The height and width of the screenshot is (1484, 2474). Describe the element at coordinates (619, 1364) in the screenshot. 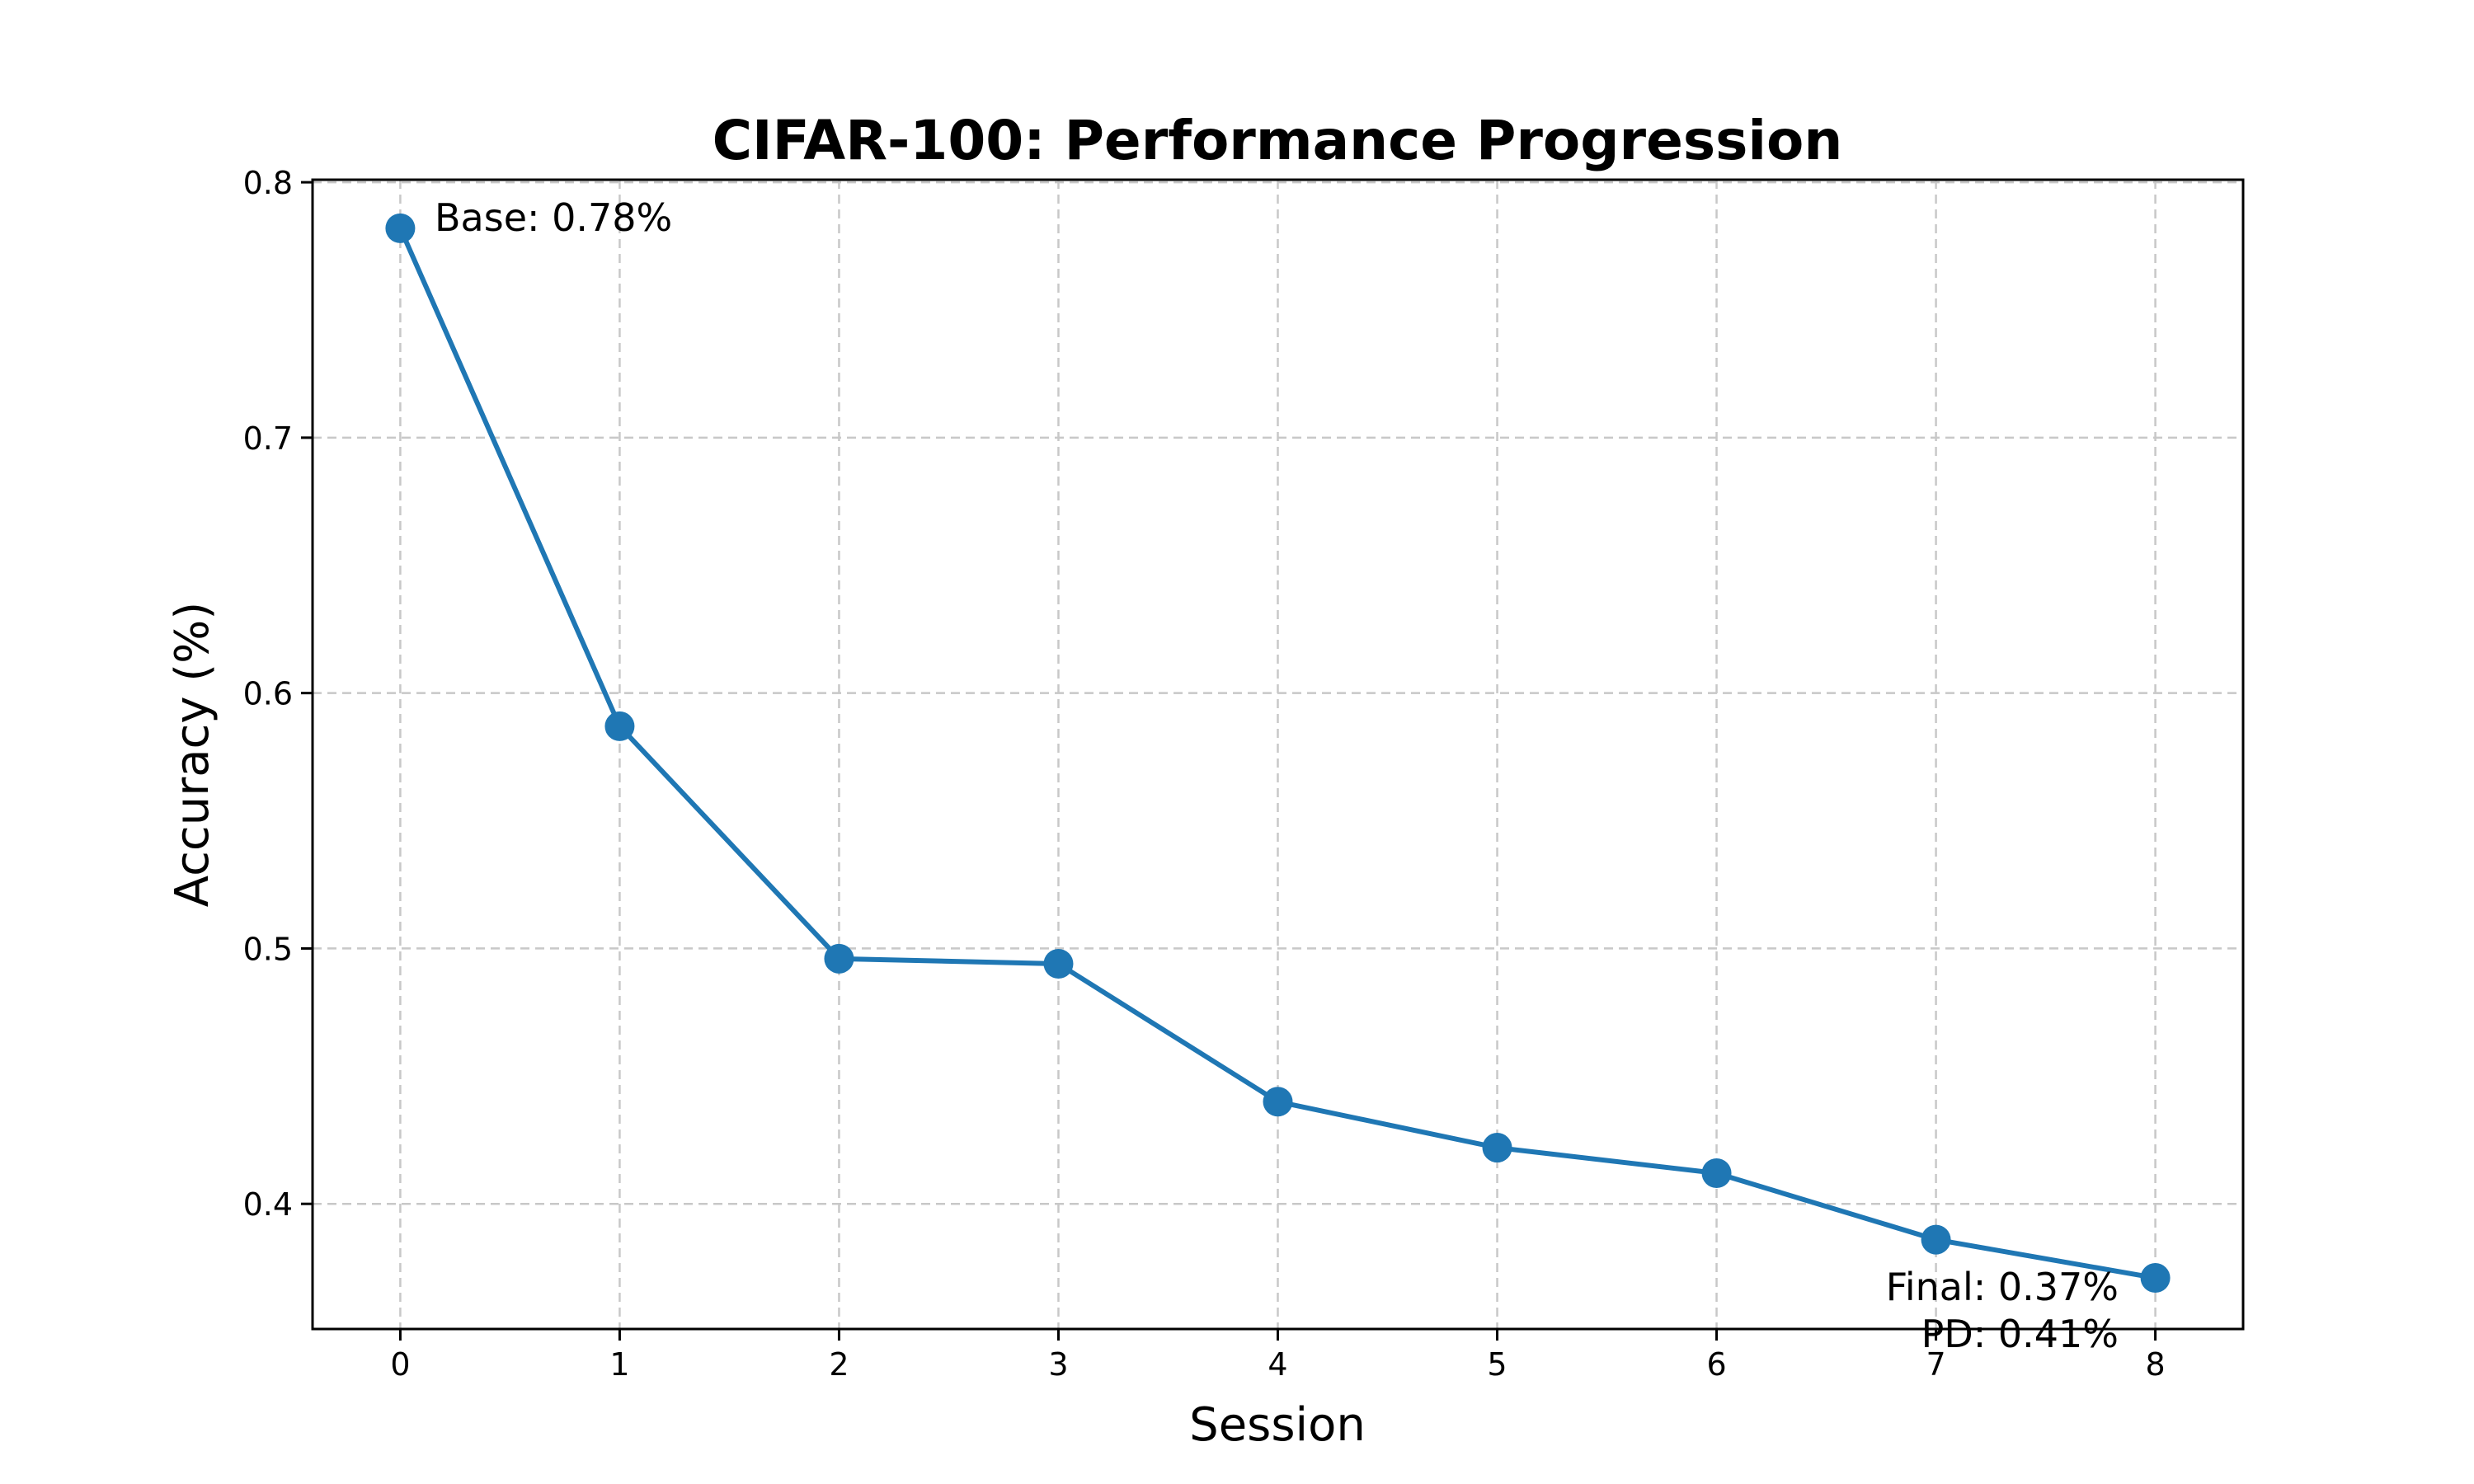

I see `x-tick-label-1: 1` at that location.